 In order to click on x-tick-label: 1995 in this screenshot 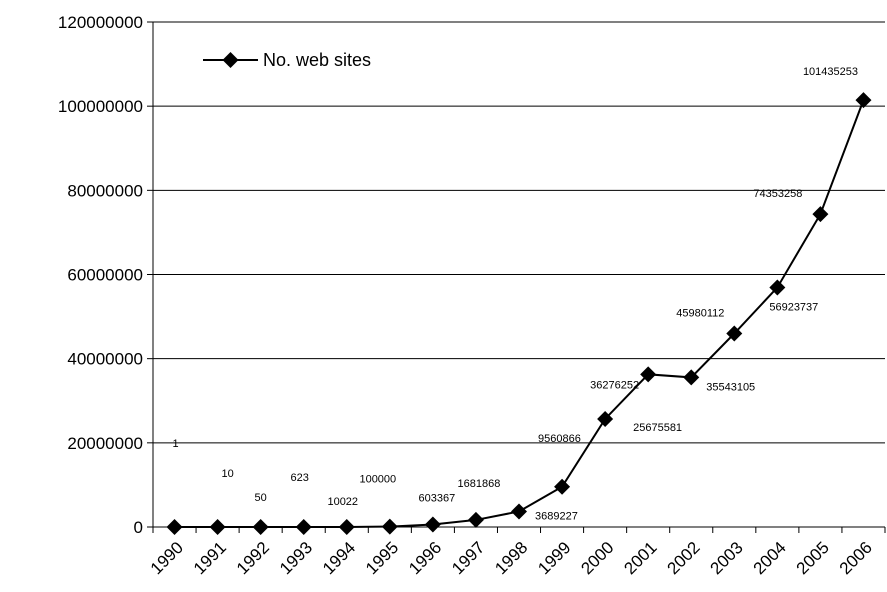, I will do `click(382, 558)`.